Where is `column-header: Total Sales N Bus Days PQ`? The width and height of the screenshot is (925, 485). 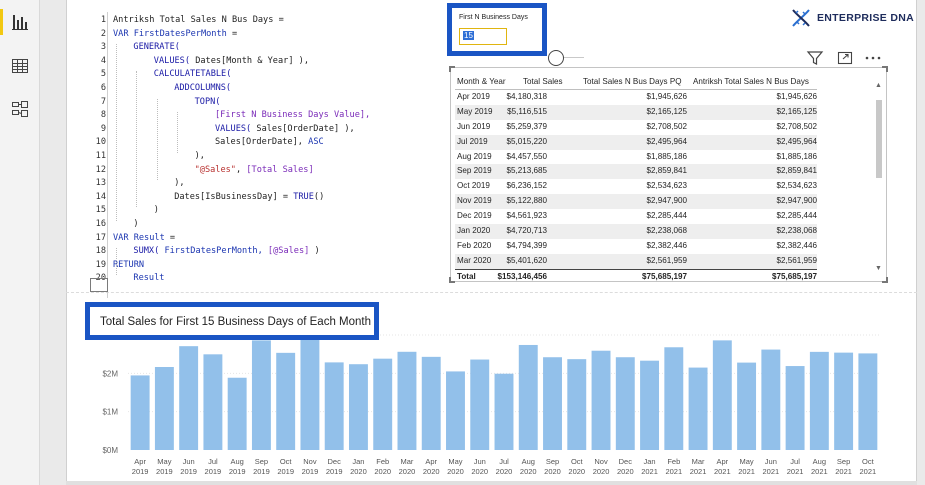
column-header: Total Sales N Bus Days PQ is located at coordinates (632, 81).